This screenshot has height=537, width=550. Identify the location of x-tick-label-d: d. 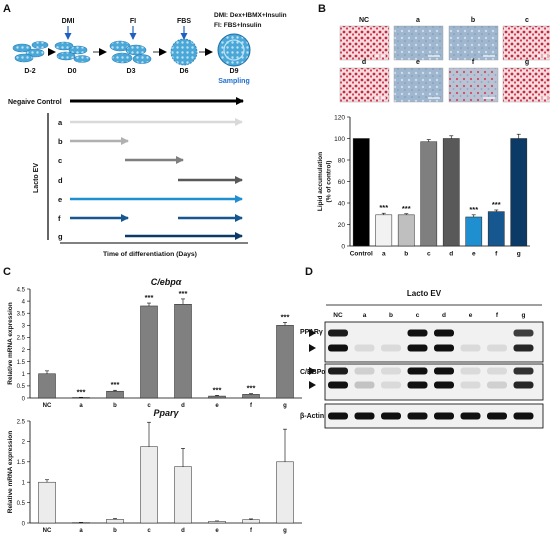
(451, 254).